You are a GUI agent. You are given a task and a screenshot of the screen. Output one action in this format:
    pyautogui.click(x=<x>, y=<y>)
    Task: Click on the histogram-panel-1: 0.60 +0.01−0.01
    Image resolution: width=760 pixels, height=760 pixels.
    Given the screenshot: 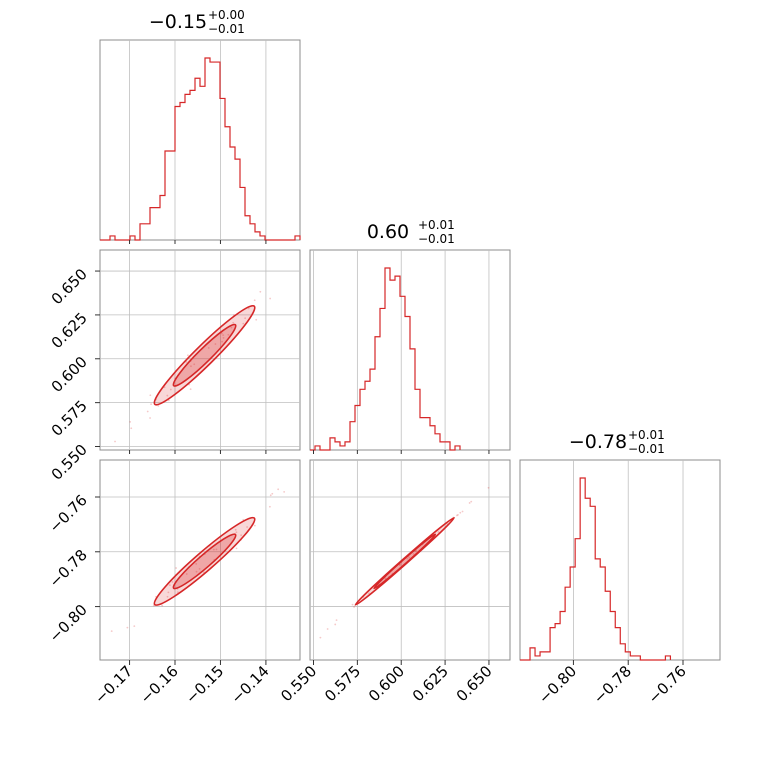 What is the action you would take?
    pyautogui.click(x=410, y=334)
    